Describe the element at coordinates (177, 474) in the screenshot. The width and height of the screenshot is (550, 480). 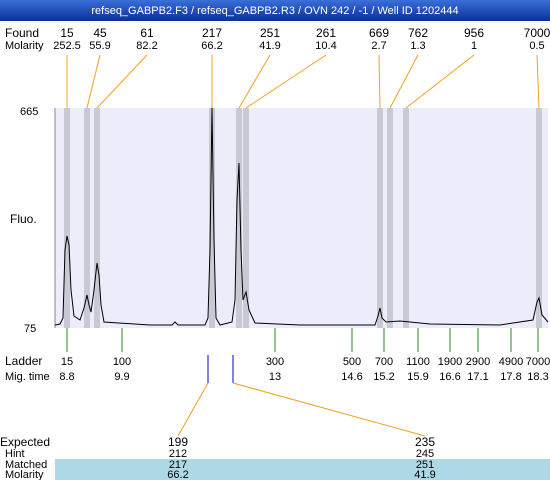
I see `expected-value: 66.2` at that location.